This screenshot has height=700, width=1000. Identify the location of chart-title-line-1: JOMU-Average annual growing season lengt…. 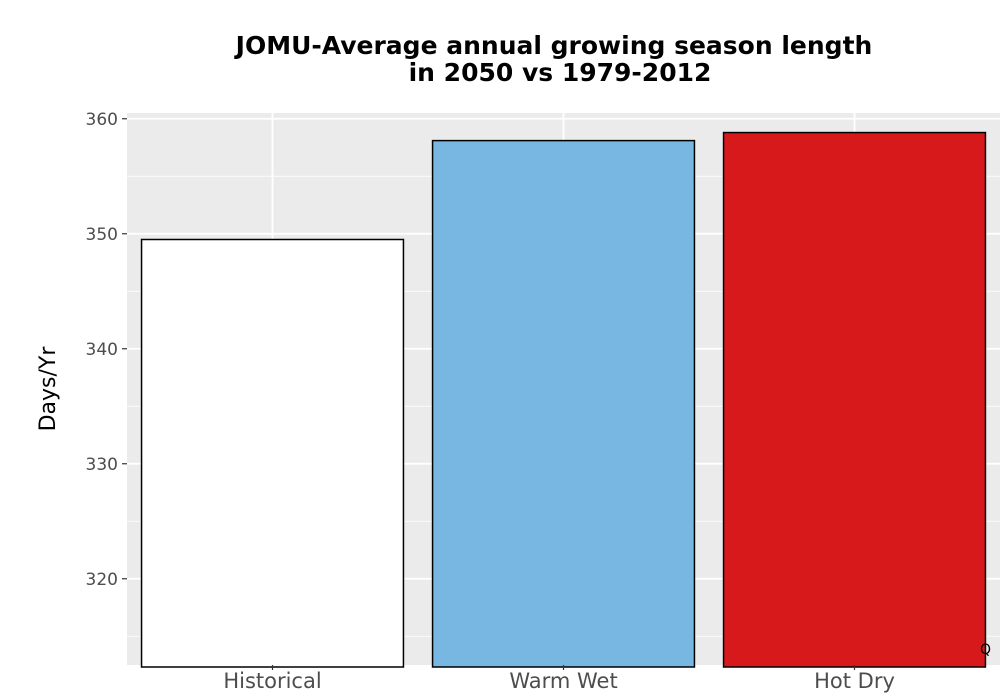
(553, 45).